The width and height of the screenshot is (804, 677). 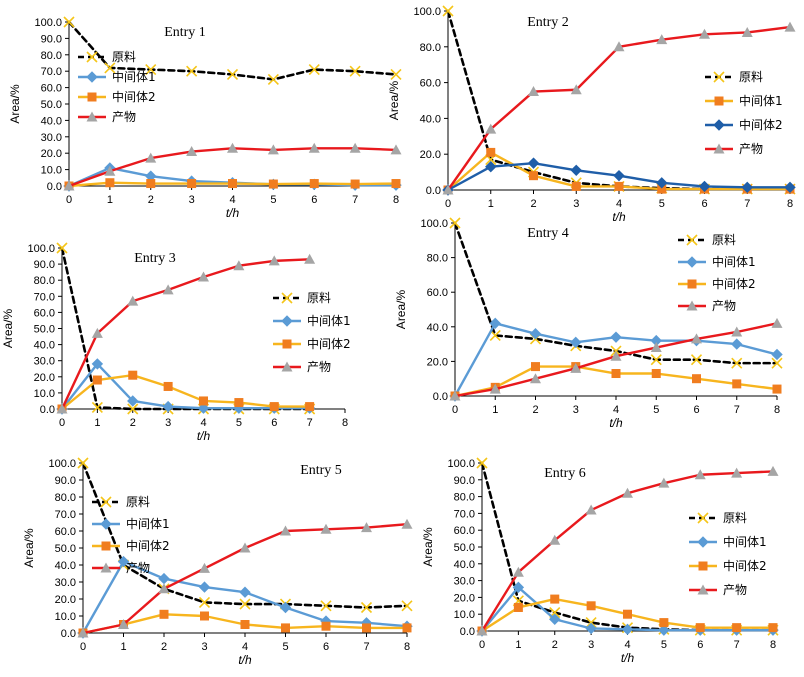 What do you see at coordinates (51, 171) in the screenshot?
I see `y-tick-label: 10.0` at bounding box center [51, 171].